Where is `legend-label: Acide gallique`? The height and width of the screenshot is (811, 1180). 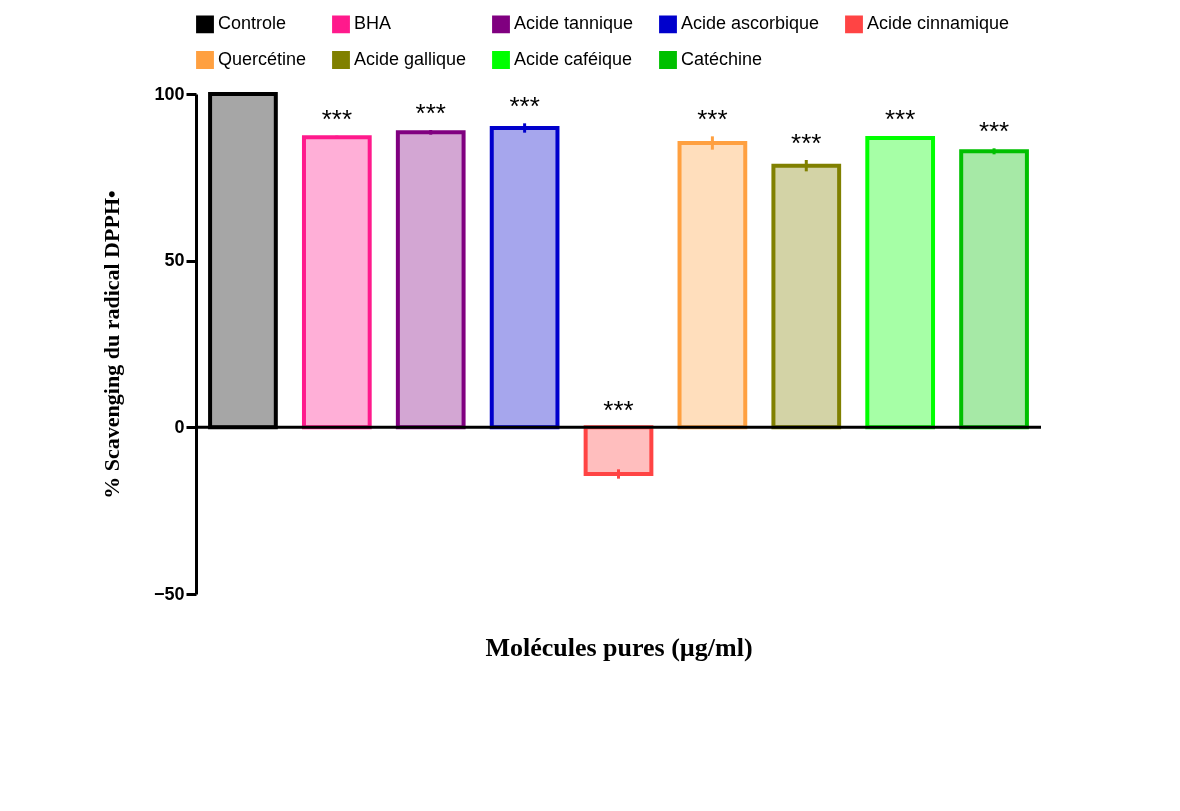
legend-label: Acide gallique is located at coordinates (410, 59).